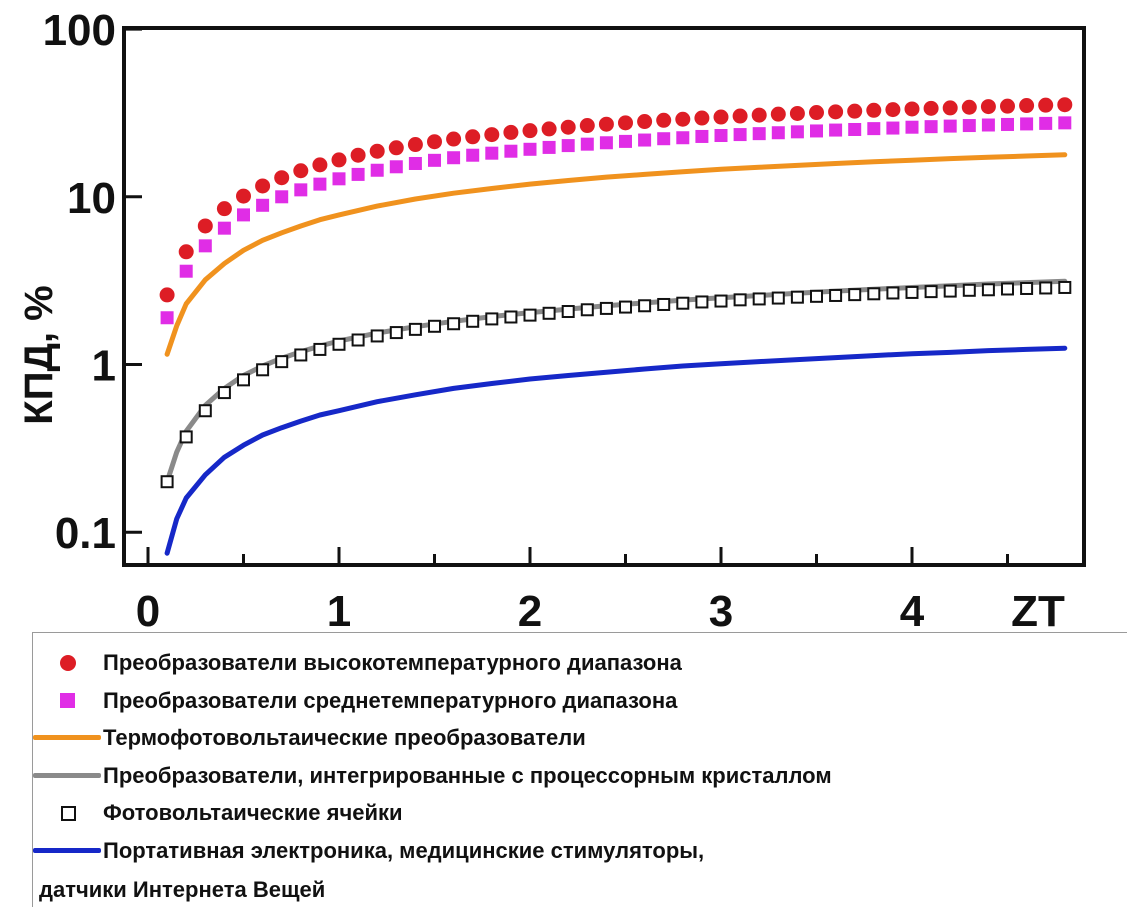  Describe the element at coordinates (912, 609) in the screenshot. I see `x-tick-label: 4` at that location.